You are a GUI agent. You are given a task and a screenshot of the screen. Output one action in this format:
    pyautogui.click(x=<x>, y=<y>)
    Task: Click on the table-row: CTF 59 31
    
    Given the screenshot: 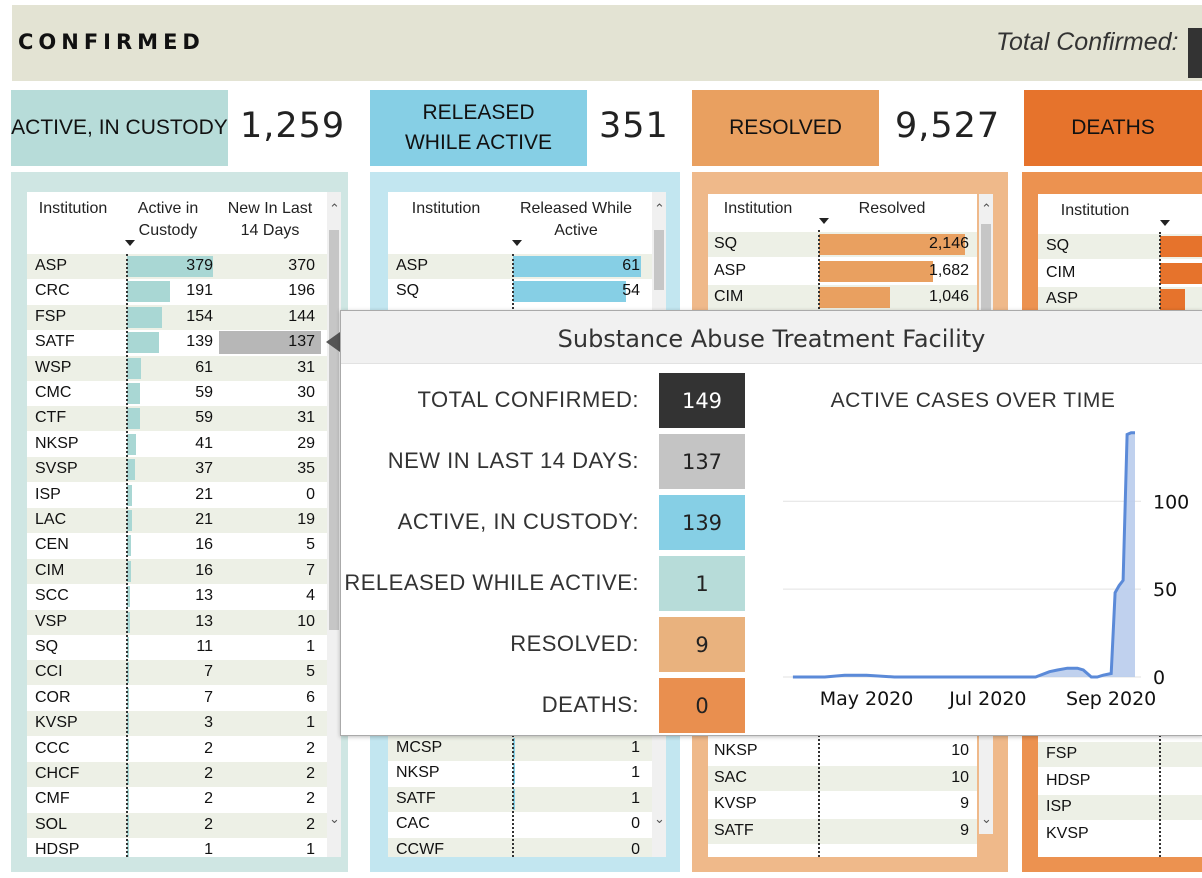 What is the action you would take?
    pyautogui.click(x=177, y=419)
    